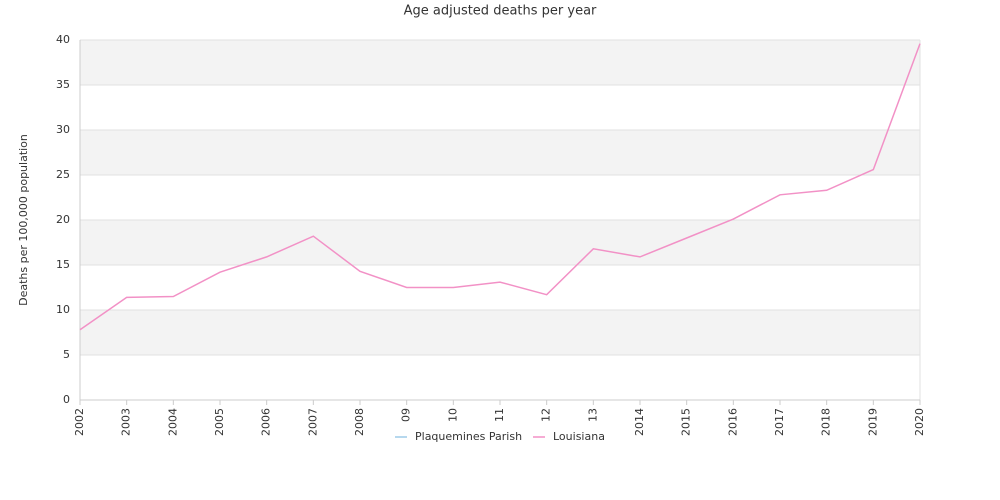 The width and height of the screenshot is (1000, 500). What do you see at coordinates (579, 436) in the screenshot?
I see `legend-label: Louisiana` at bounding box center [579, 436].